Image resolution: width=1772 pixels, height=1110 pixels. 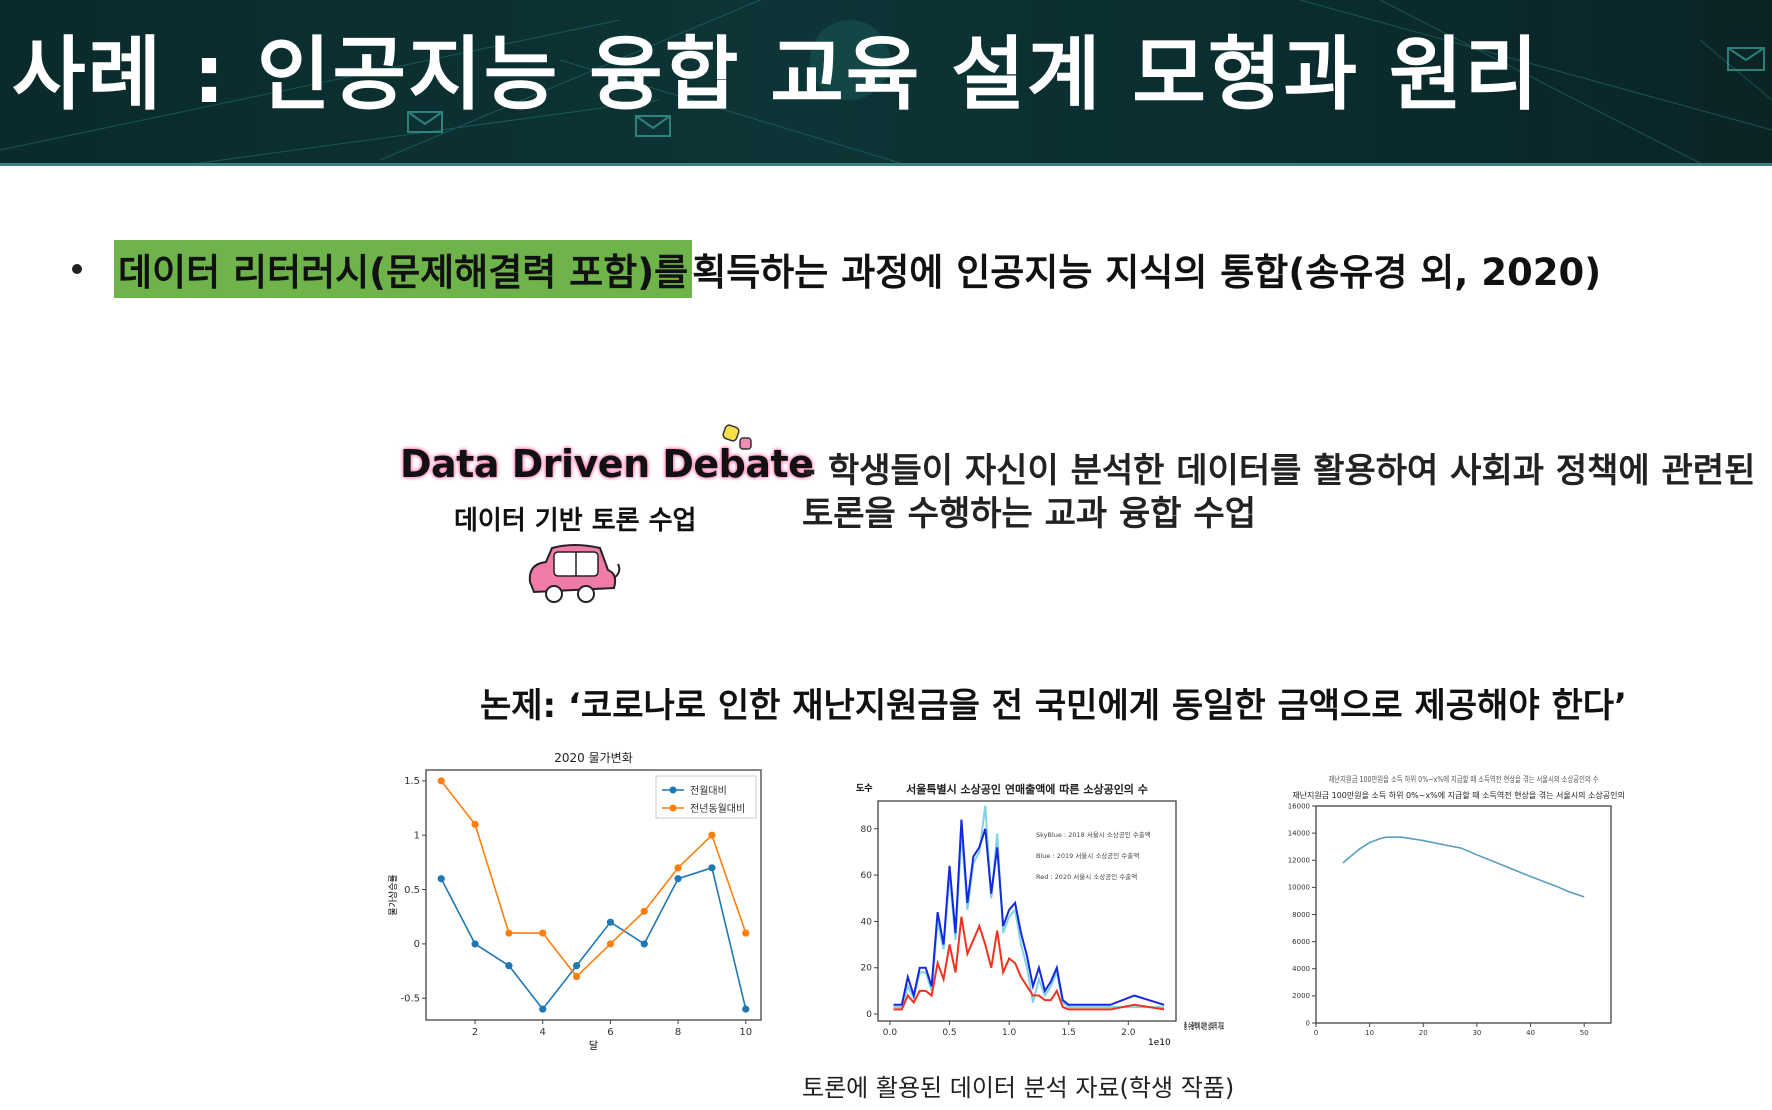 What do you see at coordinates (1530, 1033) in the screenshot?
I see `x-tick-label: 40` at bounding box center [1530, 1033].